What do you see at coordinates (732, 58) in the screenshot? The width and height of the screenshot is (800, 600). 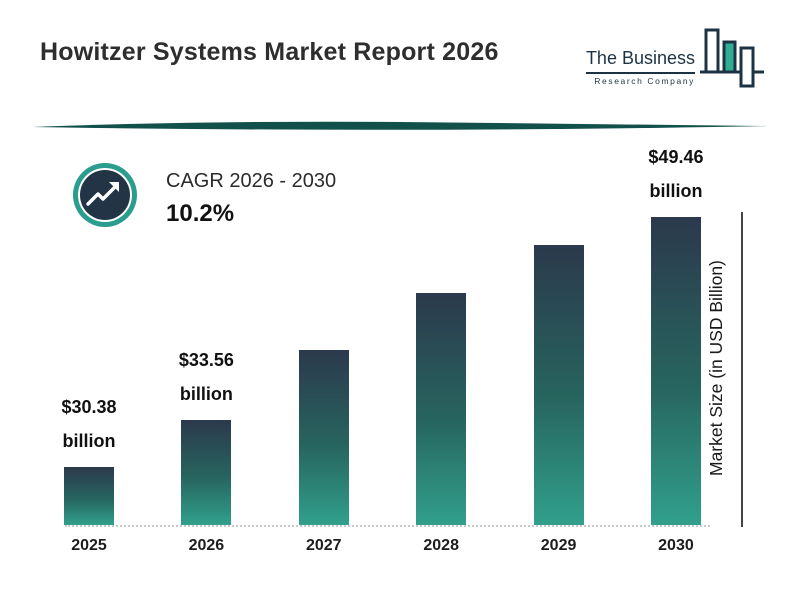 I see `logo-bars-icon` at bounding box center [732, 58].